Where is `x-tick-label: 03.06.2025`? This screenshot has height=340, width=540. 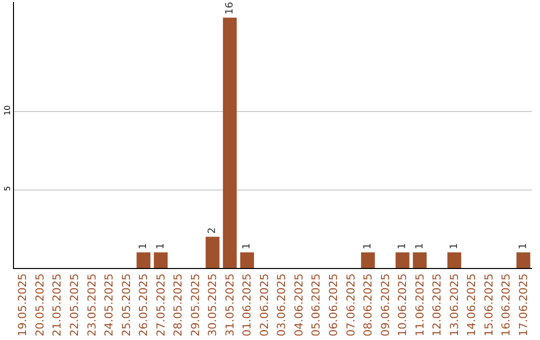
x-tick-label: 03.06.2025 is located at coordinates (281, 304).